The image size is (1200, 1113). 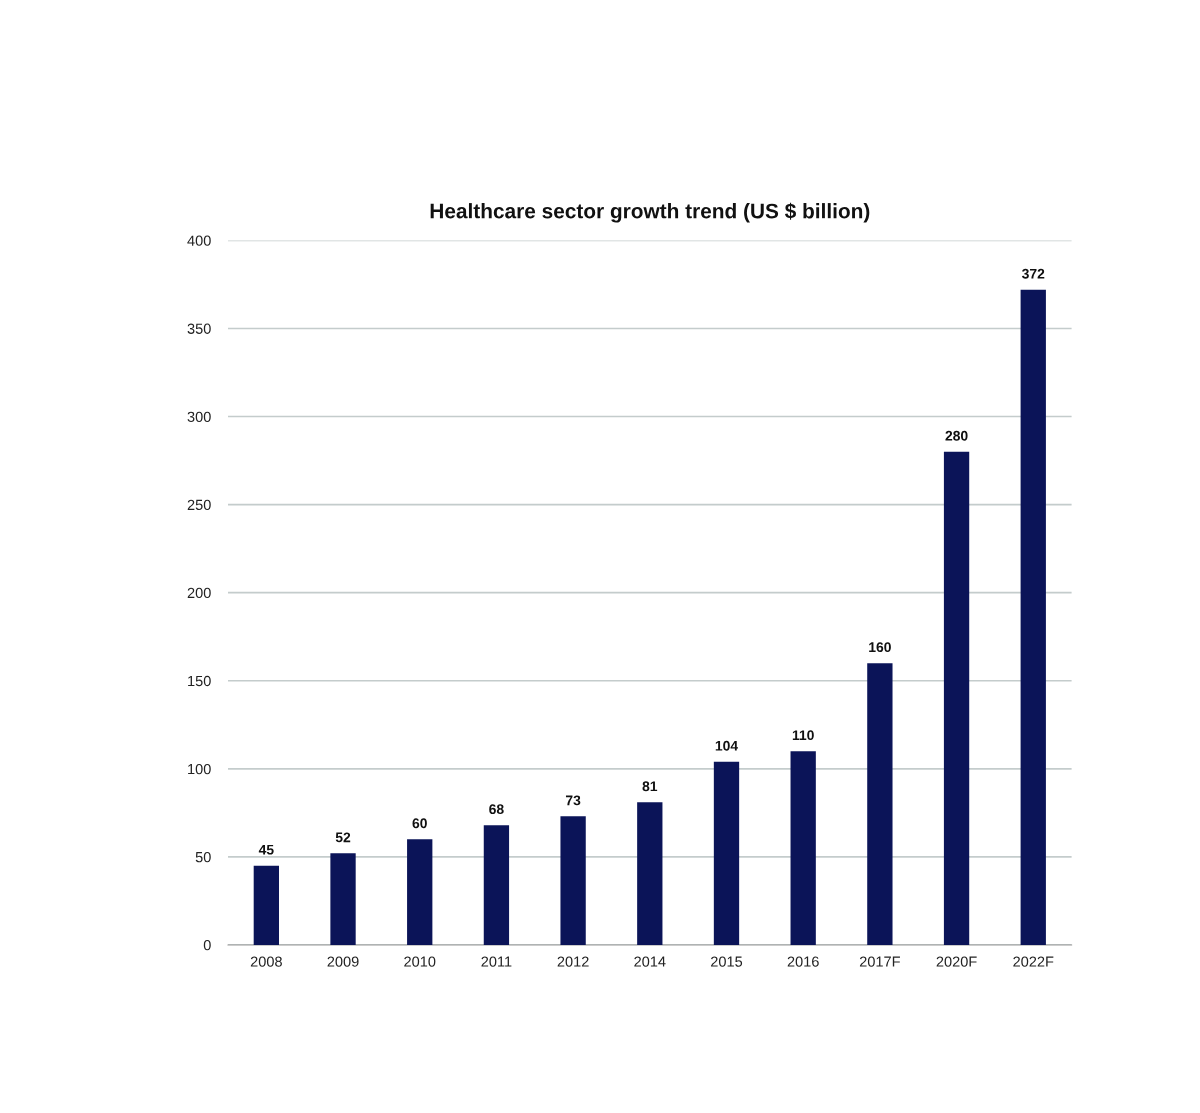 What do you see at coordinates (956, 961) in the screenshot?
I see `x-tick-label: 2020F` at bounding box center [956, 961].